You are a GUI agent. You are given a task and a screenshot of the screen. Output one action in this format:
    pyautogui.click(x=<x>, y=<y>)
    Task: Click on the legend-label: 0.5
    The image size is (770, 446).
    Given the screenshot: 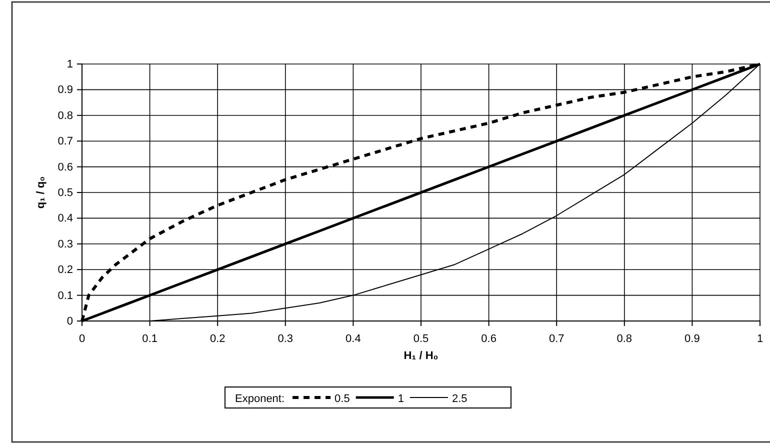 What is the action you would take?
    pyautogui.click(x=342, y=399)
    